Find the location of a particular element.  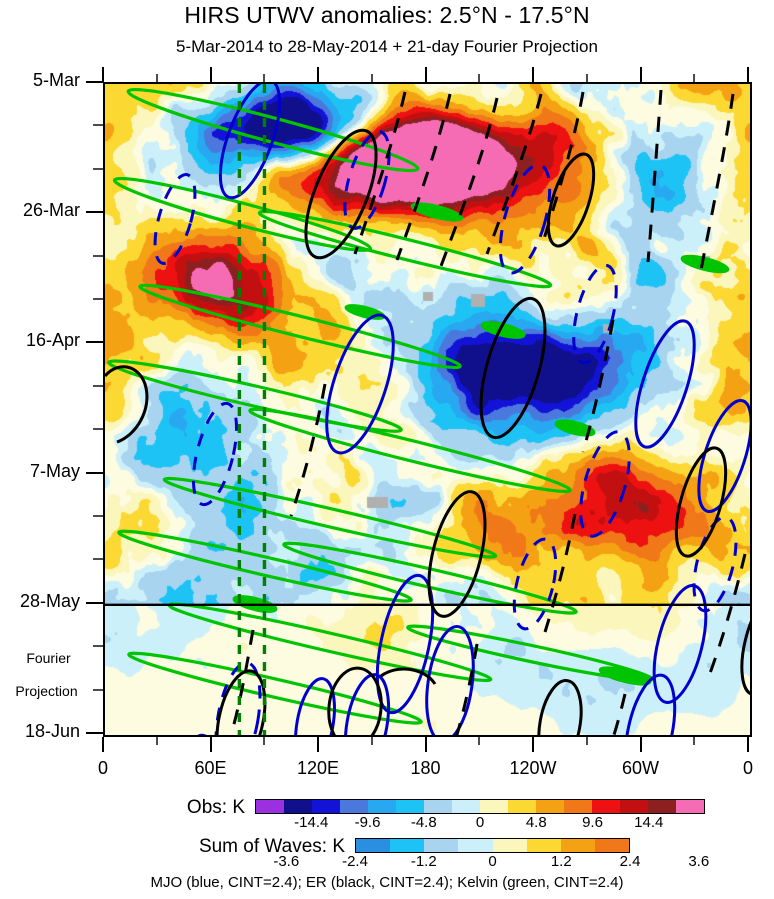

y-axis-label: 18-Jun is located at coordinates (52, 731).